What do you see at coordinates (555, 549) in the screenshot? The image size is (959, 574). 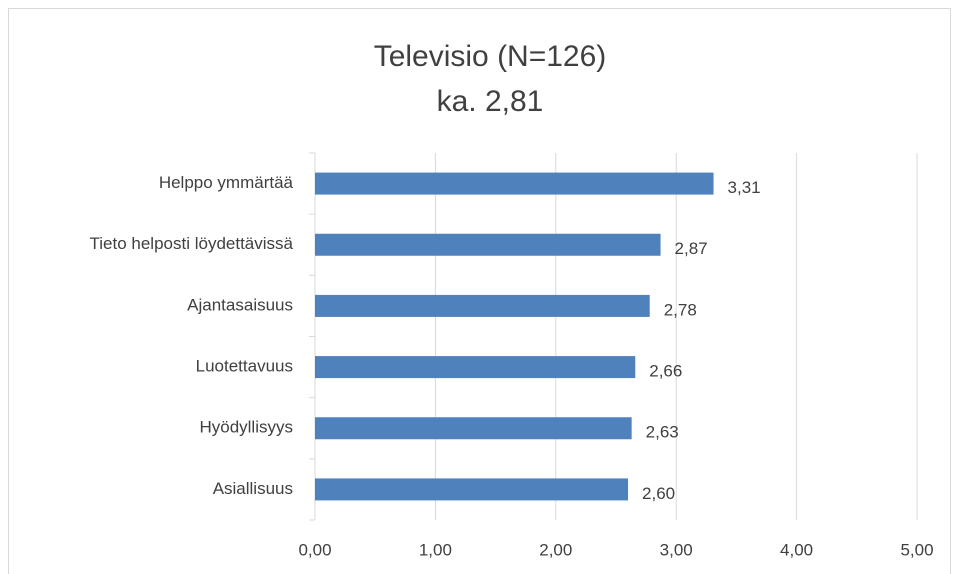 I see `x-tick-label: 2,00` at bounding box center [555, 549].